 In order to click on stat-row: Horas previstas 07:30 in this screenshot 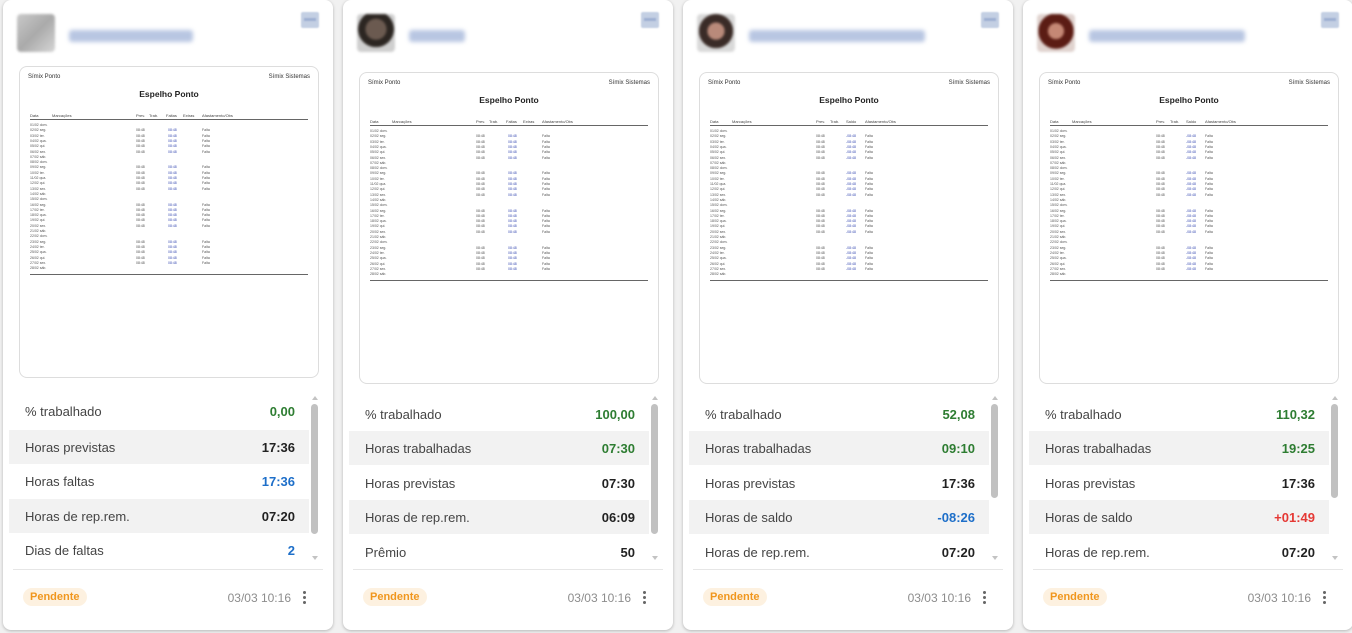, I will do `click(499, 483)`.